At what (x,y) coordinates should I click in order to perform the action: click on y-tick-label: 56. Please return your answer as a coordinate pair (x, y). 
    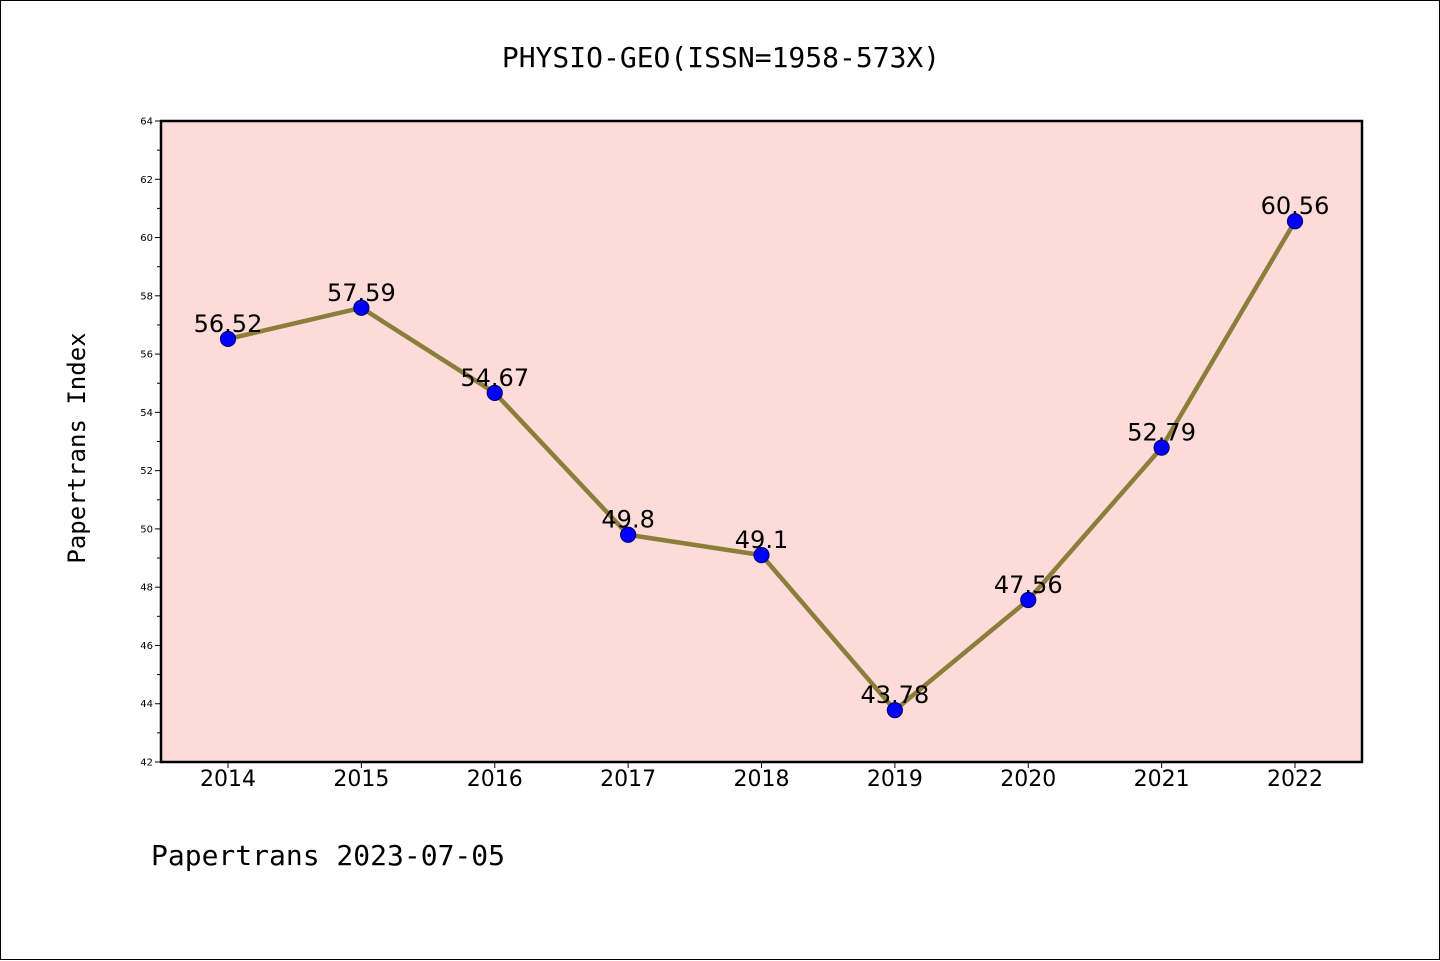
    Looking at the image, I should click on (146, 355).